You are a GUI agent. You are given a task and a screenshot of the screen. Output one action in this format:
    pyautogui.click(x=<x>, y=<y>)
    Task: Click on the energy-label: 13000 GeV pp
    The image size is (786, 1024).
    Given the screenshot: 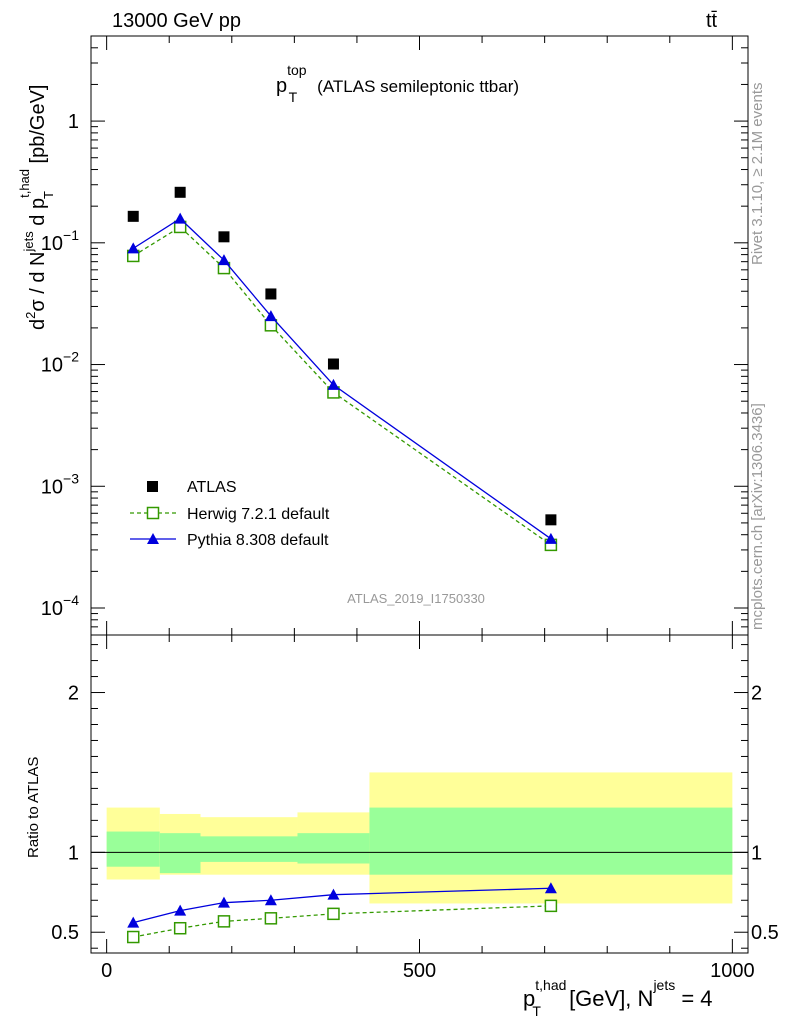 What is the action you would take?
    pyautogui.click(x=176, y=21)
    